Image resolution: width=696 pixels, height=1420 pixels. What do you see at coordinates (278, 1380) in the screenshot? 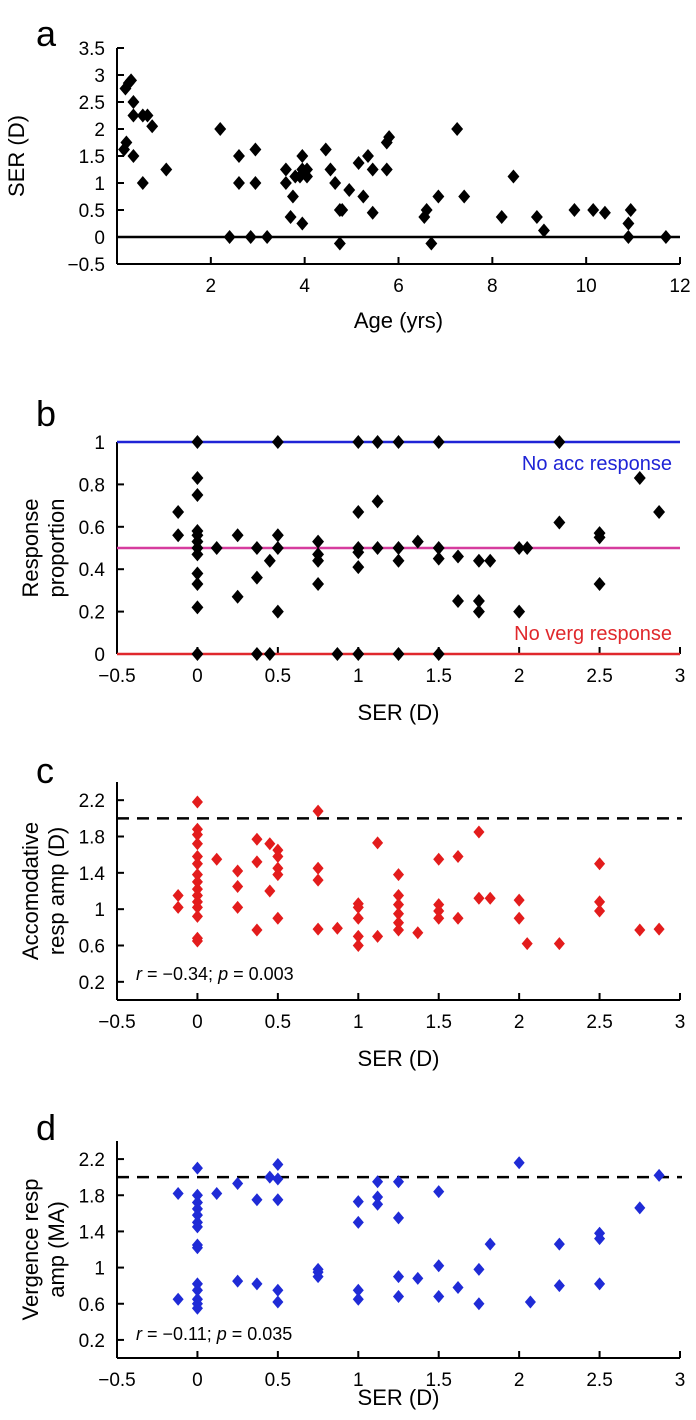
I see `x-tick-label: 0.5` at bounding box center [278, 1380].